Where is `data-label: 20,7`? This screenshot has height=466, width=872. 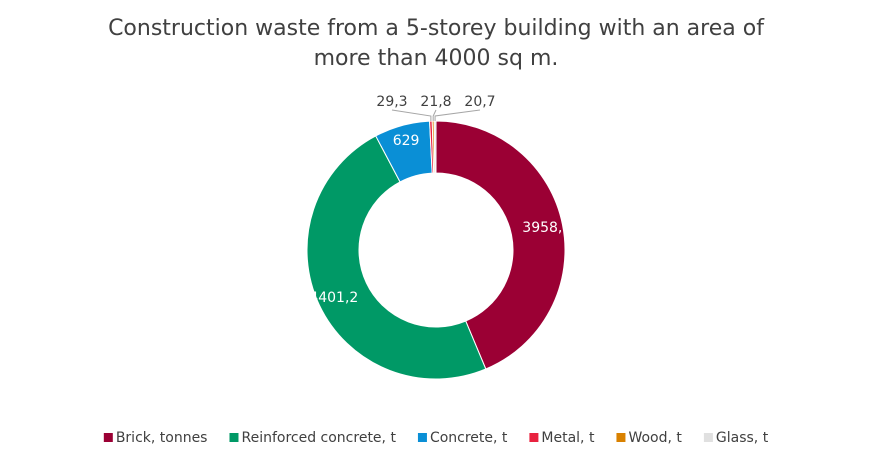 data-label: 20,7 is located at coordinates (479, 102).